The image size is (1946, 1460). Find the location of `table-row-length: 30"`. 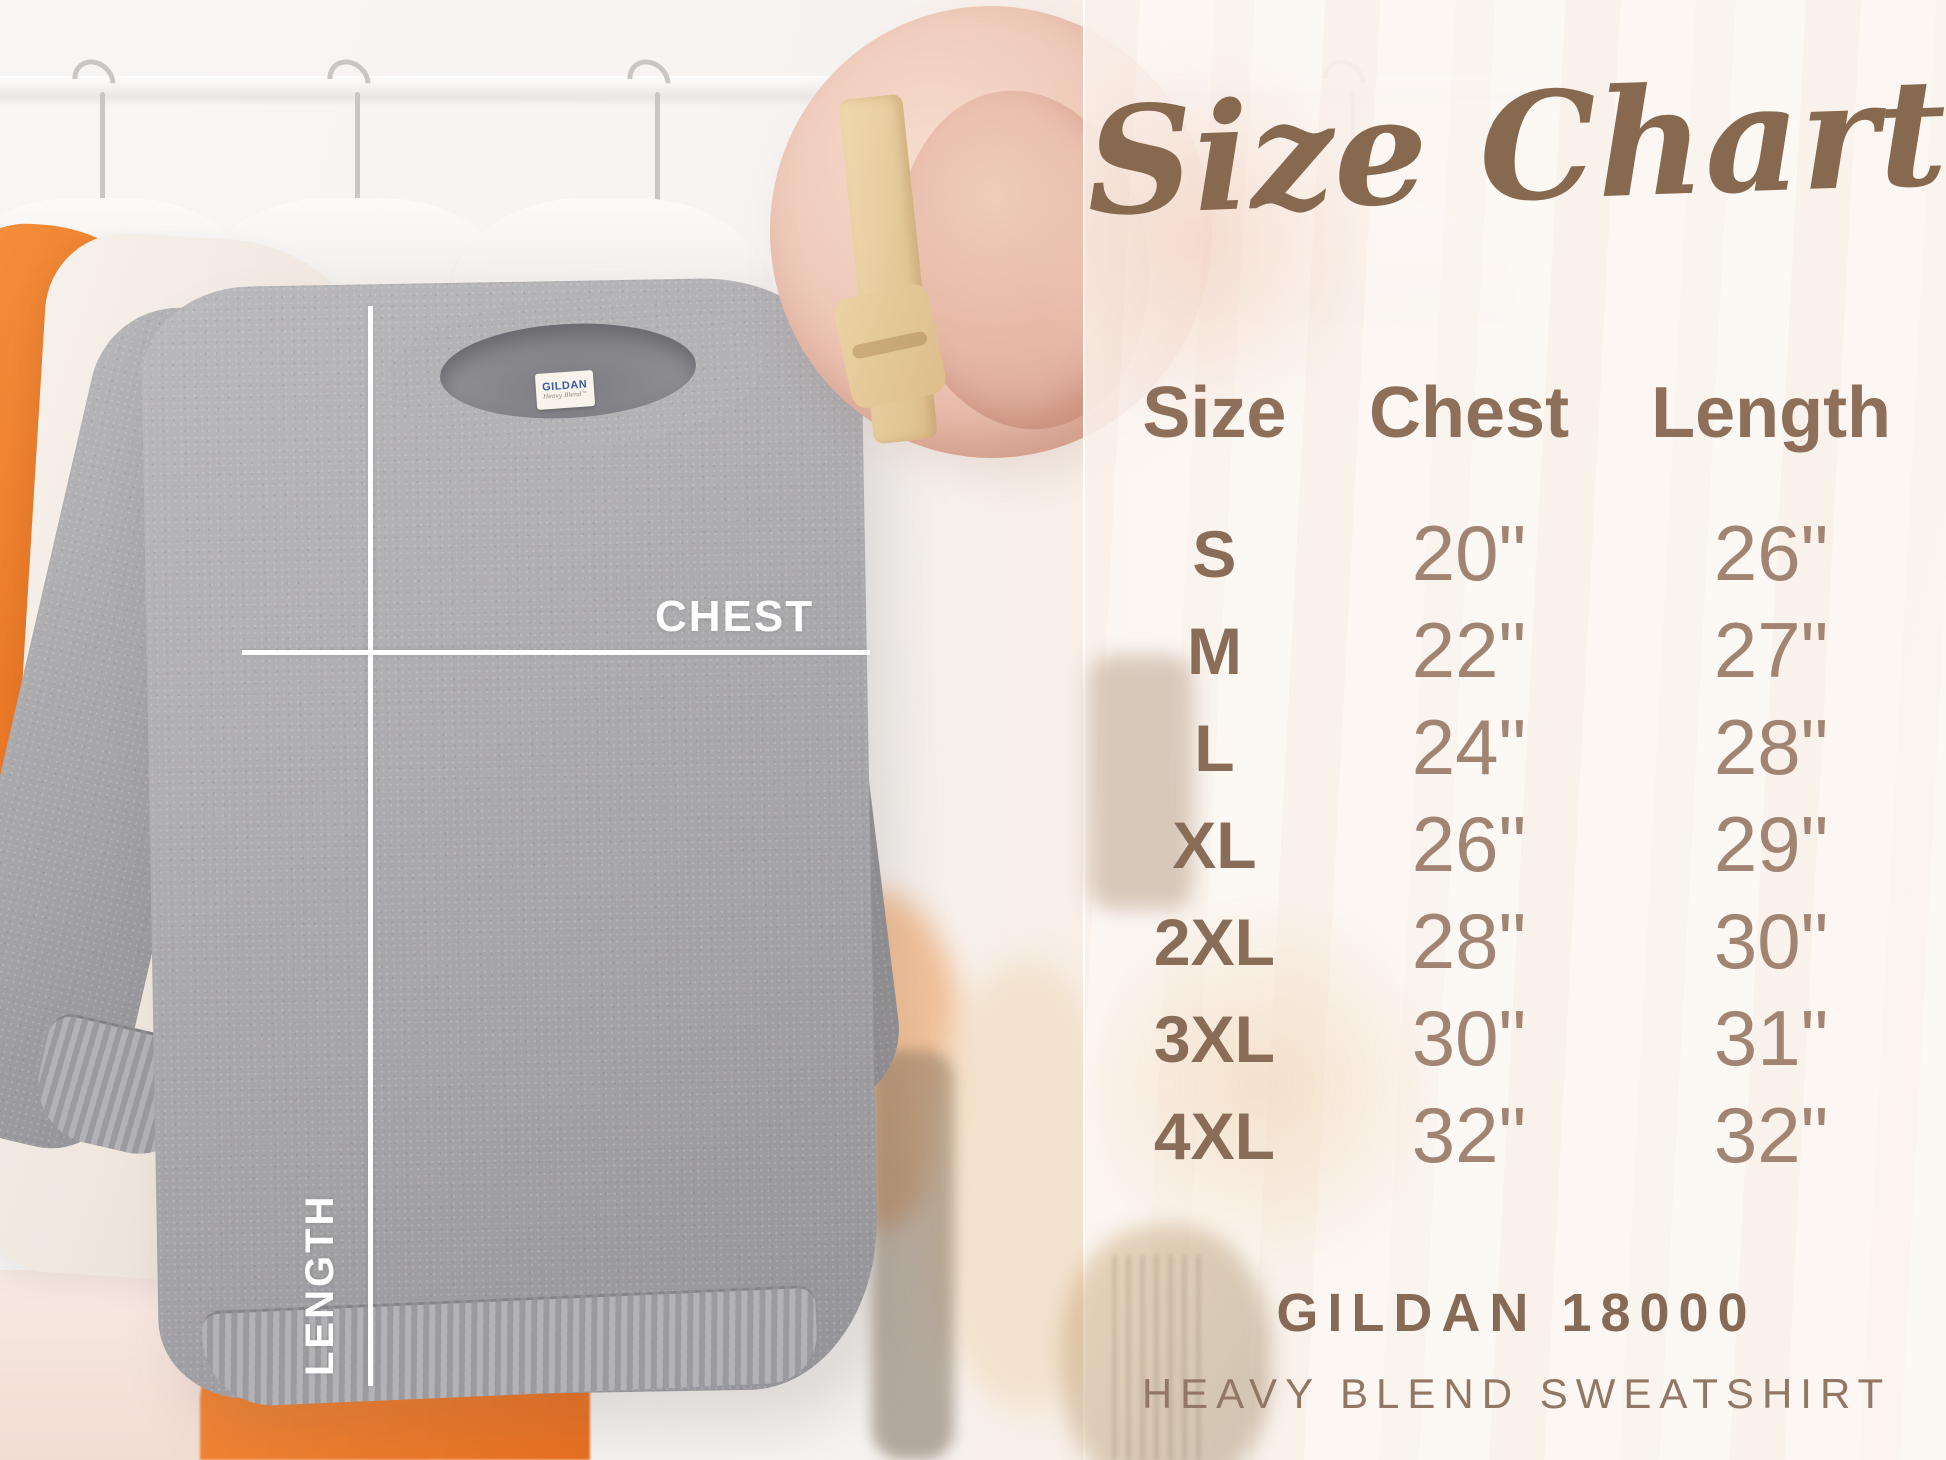

table-row-length: 30" is located at coordinates (1771, 941).